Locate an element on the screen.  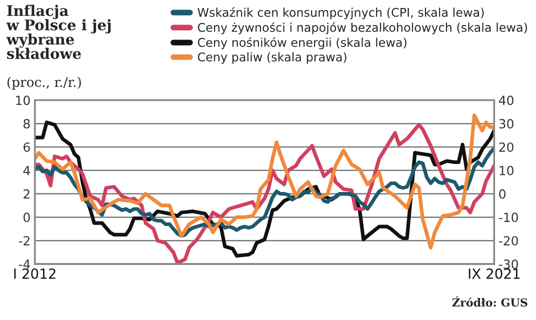
chart-title: Inflacja w Polsce i jej wybrane składowe is located at coordinates (58, 32).